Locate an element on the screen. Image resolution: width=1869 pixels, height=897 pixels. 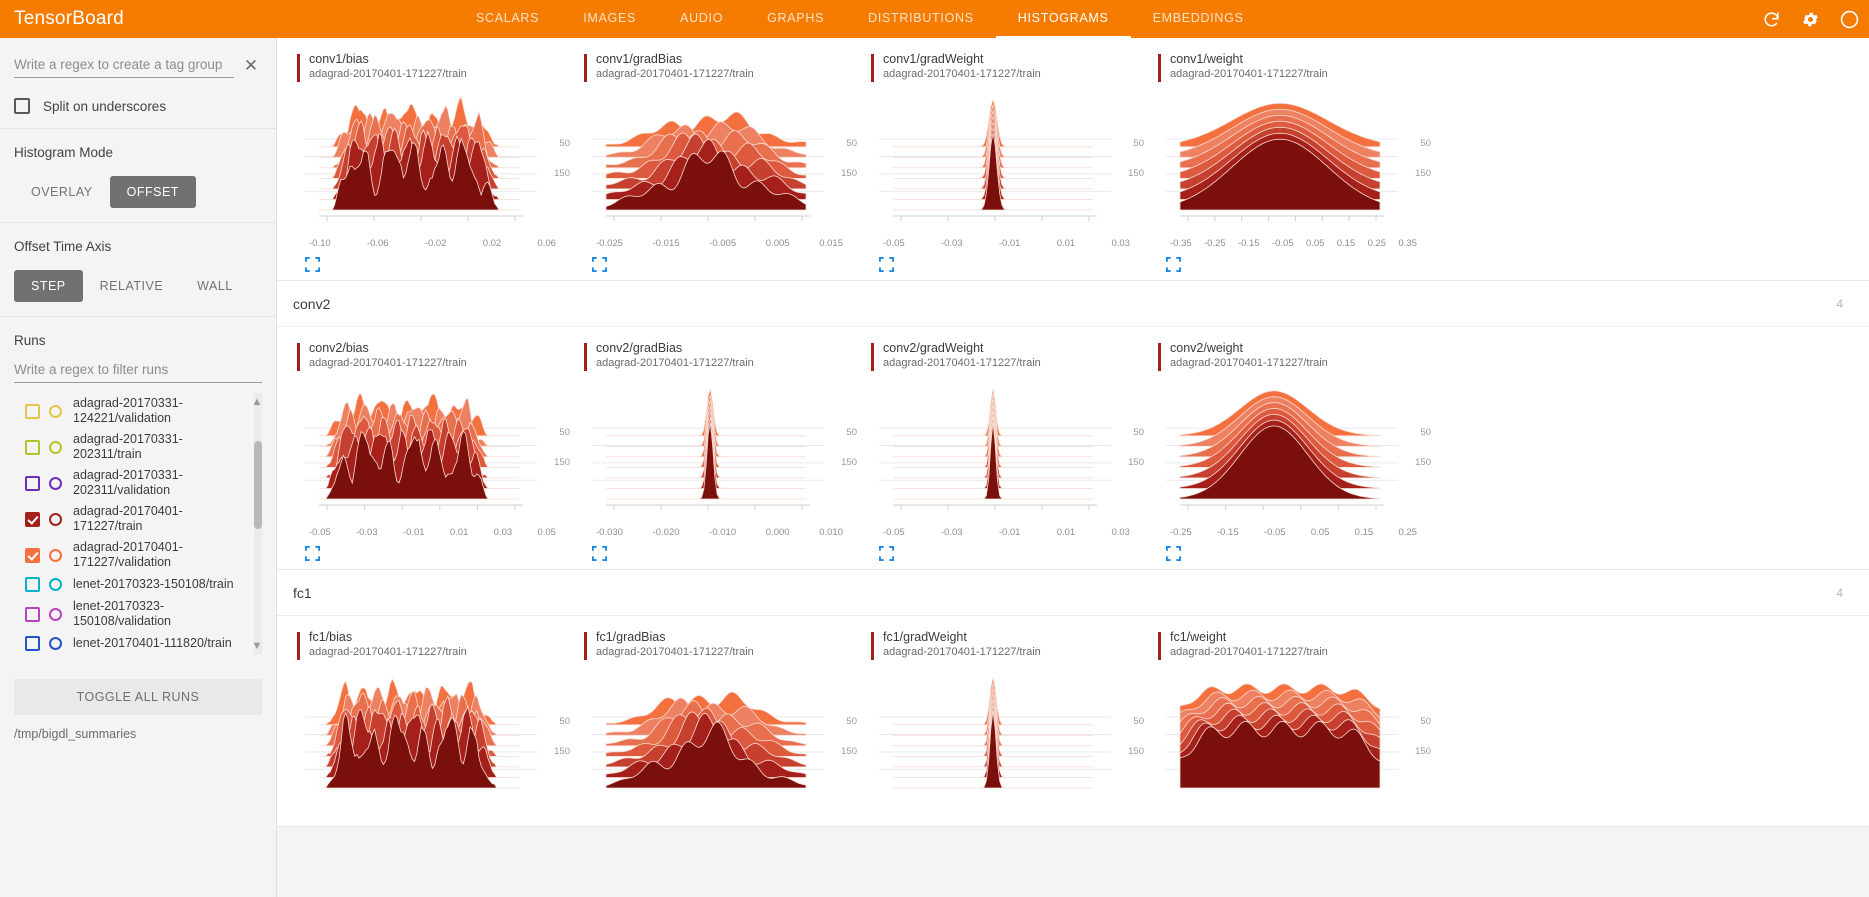
runs-scrollbar: ▲ ▼ is located at coordinates (257, 524).